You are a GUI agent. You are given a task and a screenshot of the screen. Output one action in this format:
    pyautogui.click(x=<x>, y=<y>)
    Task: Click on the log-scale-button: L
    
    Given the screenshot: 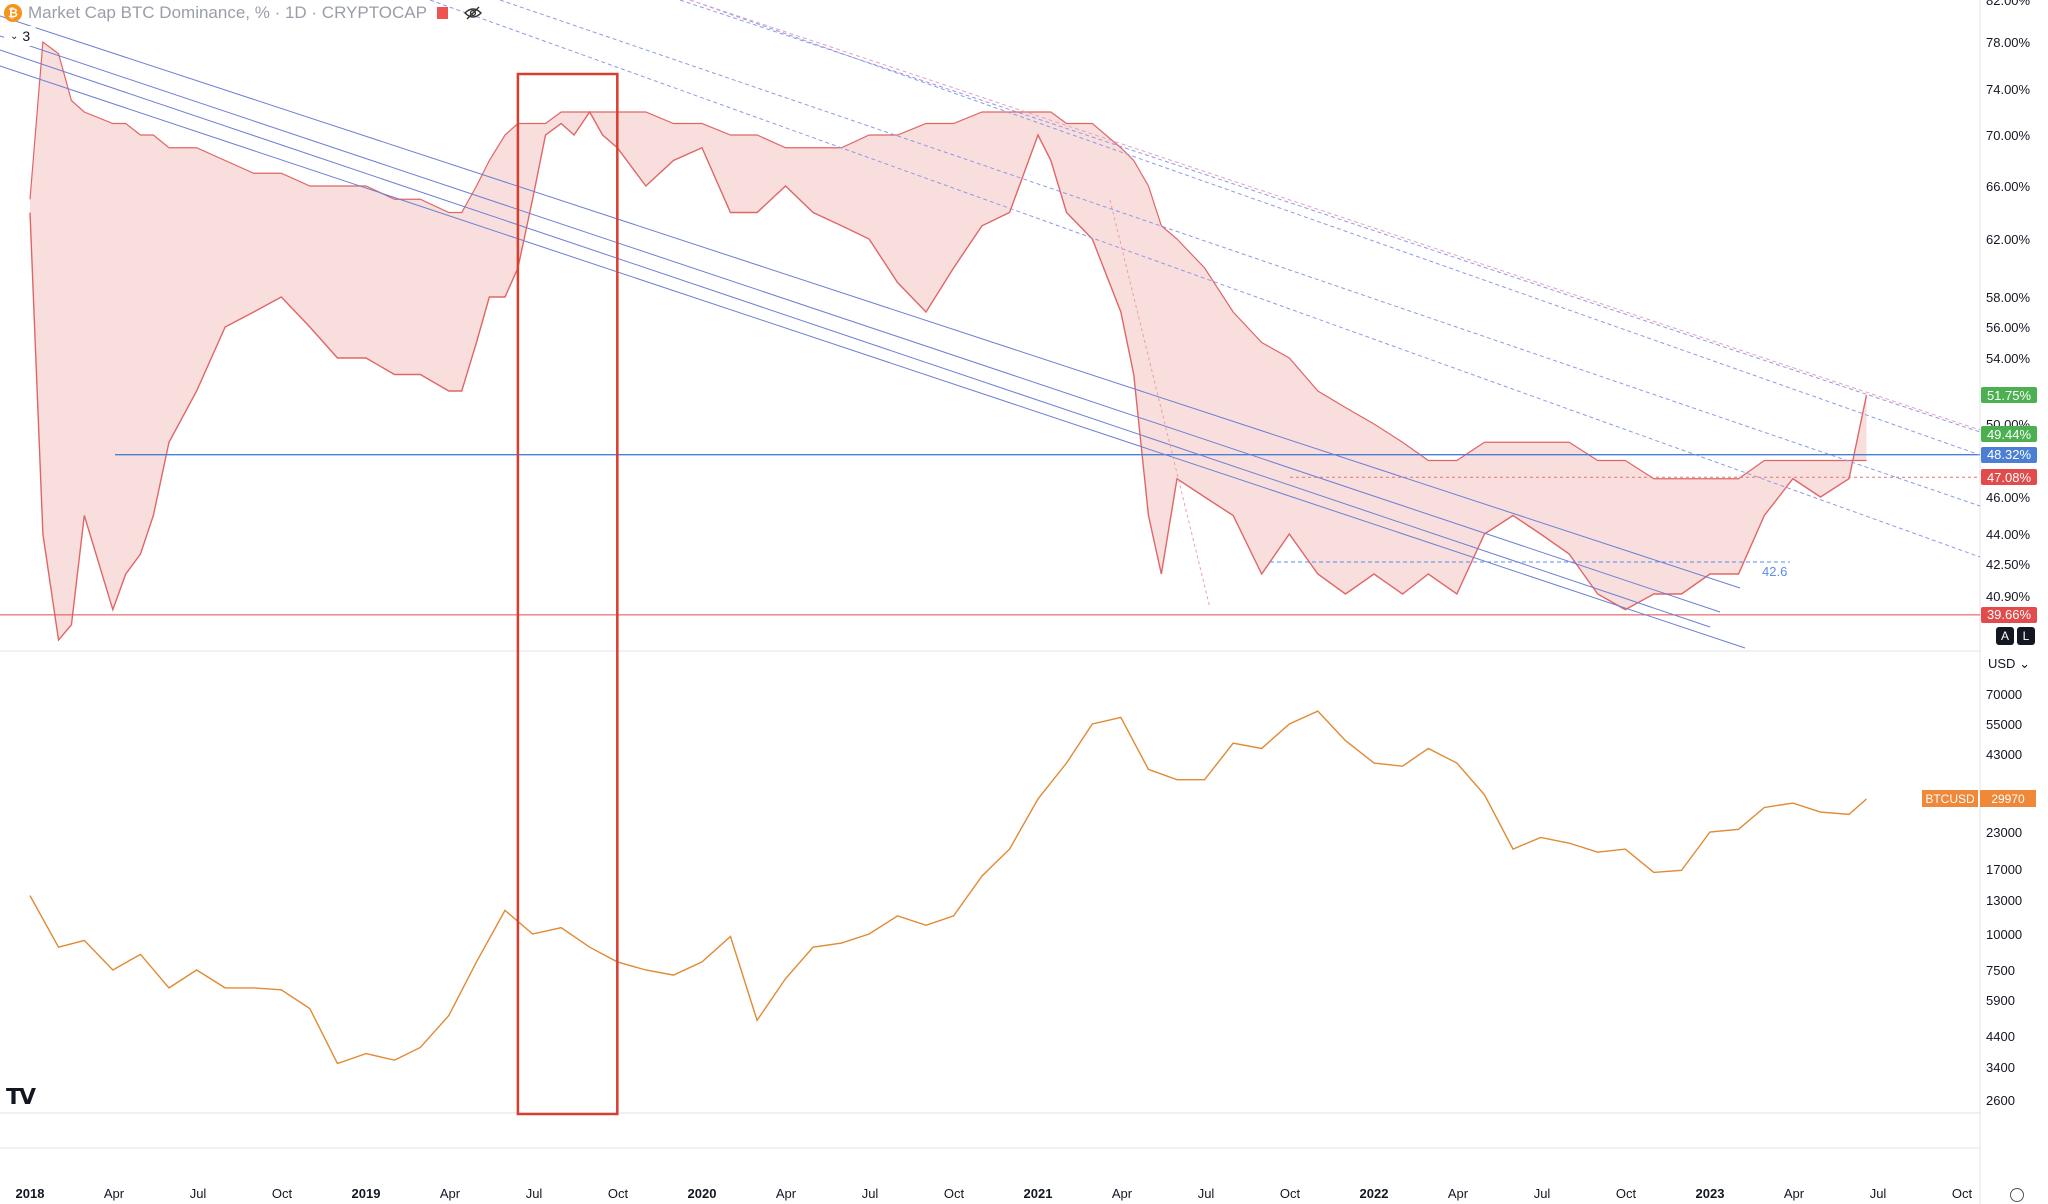 What is the action you would take?
    pyautogui.click(x=2026, y=636)
    